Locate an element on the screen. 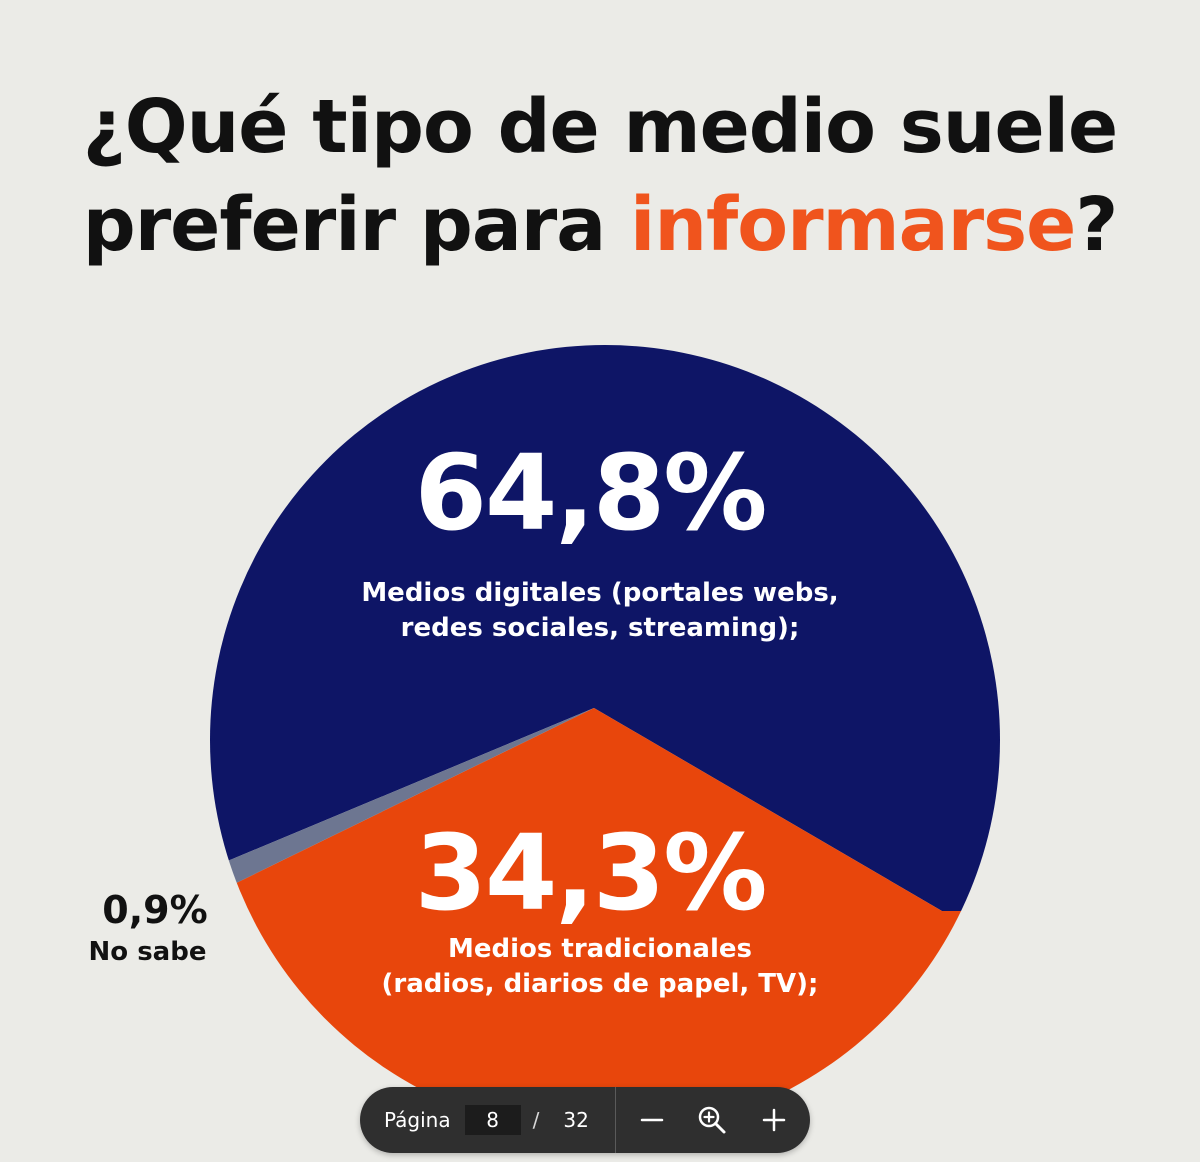  traditional-percentage: 34,3% is located at coordinates (591, 873).